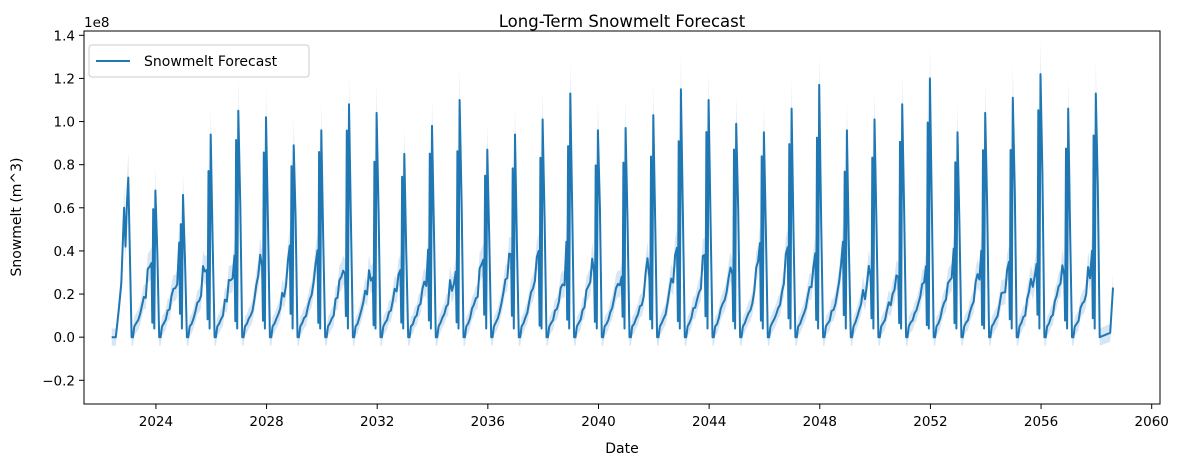 The width and height of the screenshot is (1177, 476). What do you see at coordinates (1041, 422) in the screenshot?
I see `x-tick-label: 2056` at bounding box center [1041, 422].